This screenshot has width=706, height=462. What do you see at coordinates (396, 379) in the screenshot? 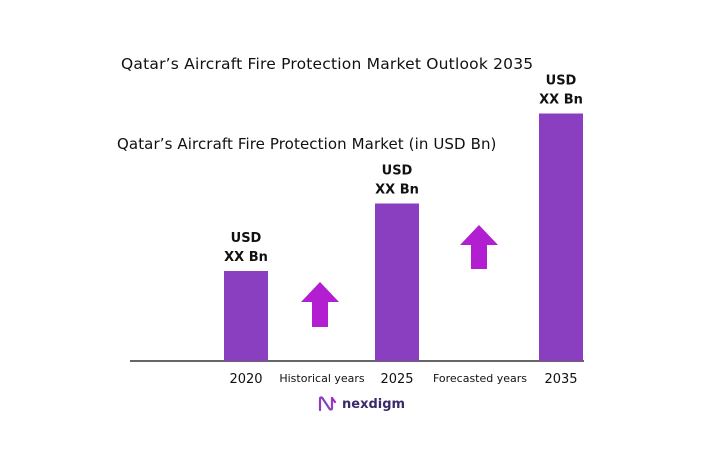
I see `x-tick-label: 2025` at bounding box center [396, 379].